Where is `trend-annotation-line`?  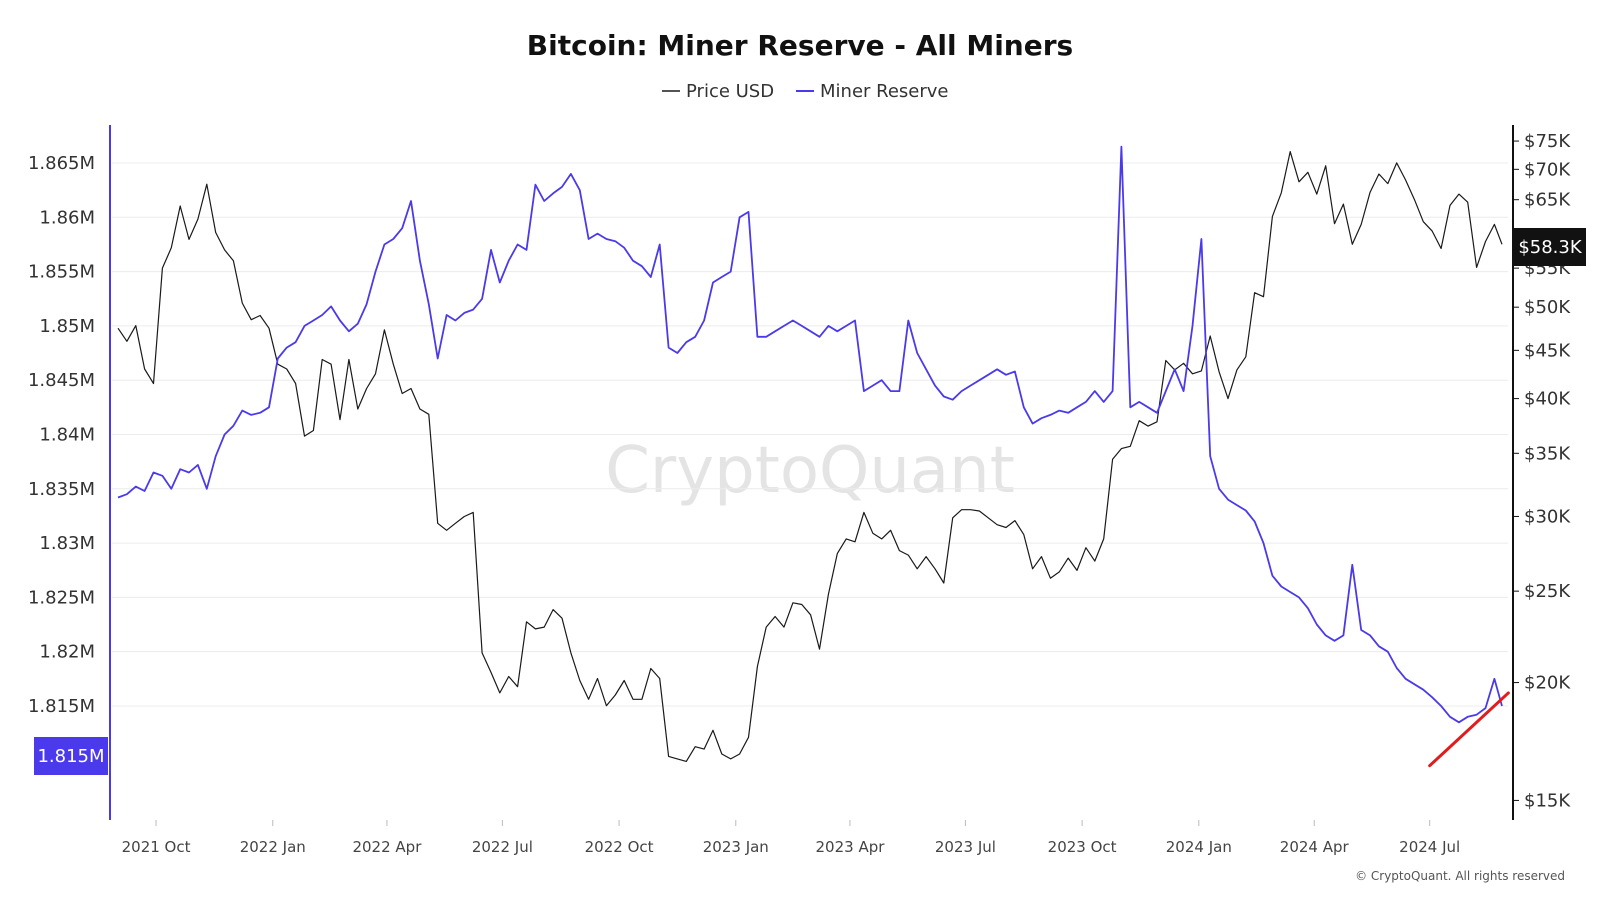
trend-annotation-line is located at coordinates (1469, 729).